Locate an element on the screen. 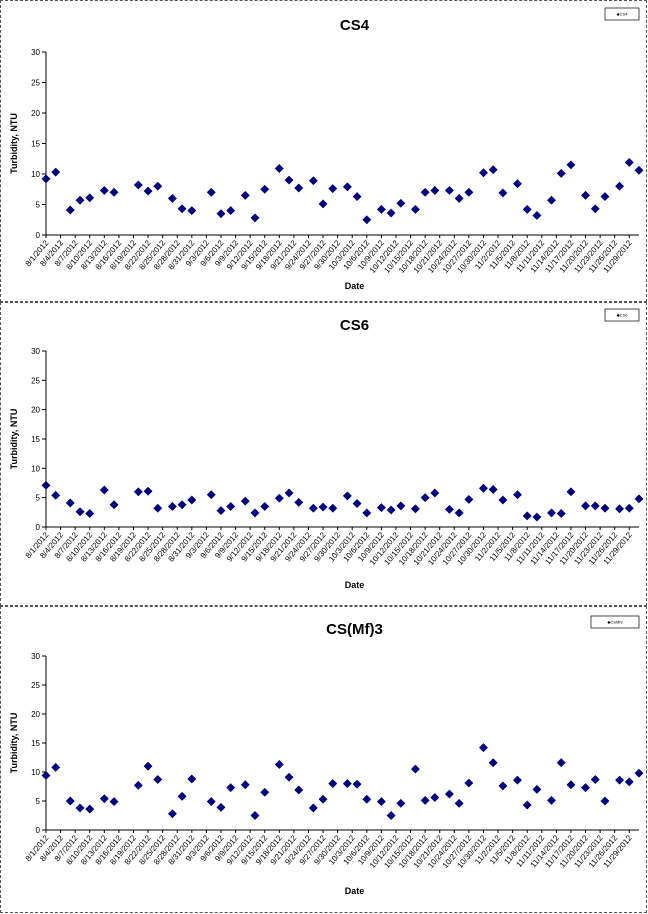  legend-entry: ◆CSMf3 is located at coordinates (615, 622).